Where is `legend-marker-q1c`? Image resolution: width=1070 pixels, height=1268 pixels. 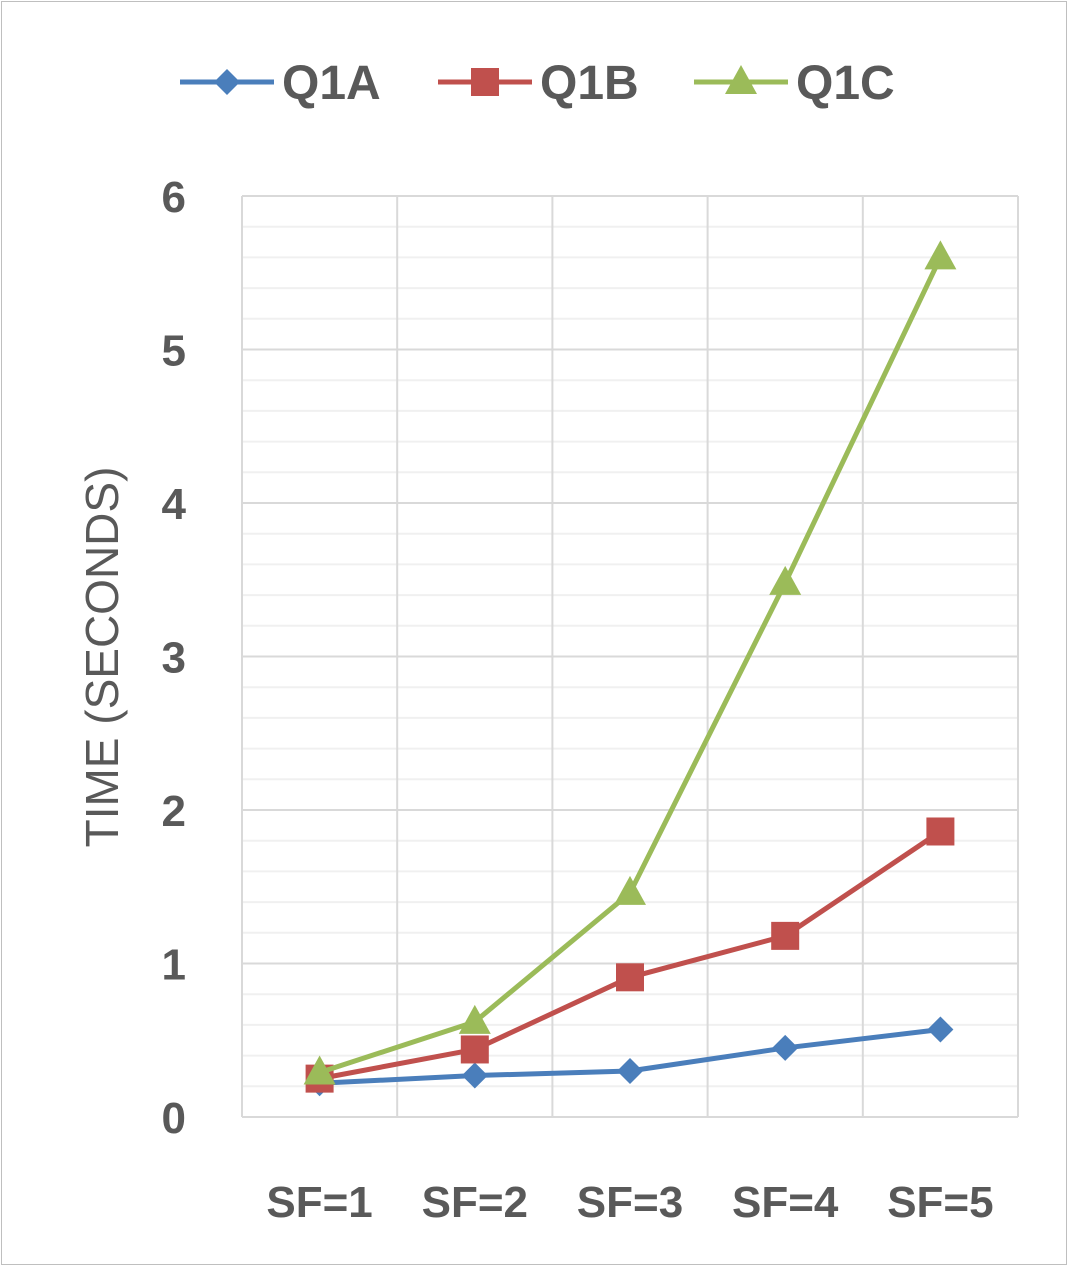 legend-marker-q1c is located at coordinates (741, 79).